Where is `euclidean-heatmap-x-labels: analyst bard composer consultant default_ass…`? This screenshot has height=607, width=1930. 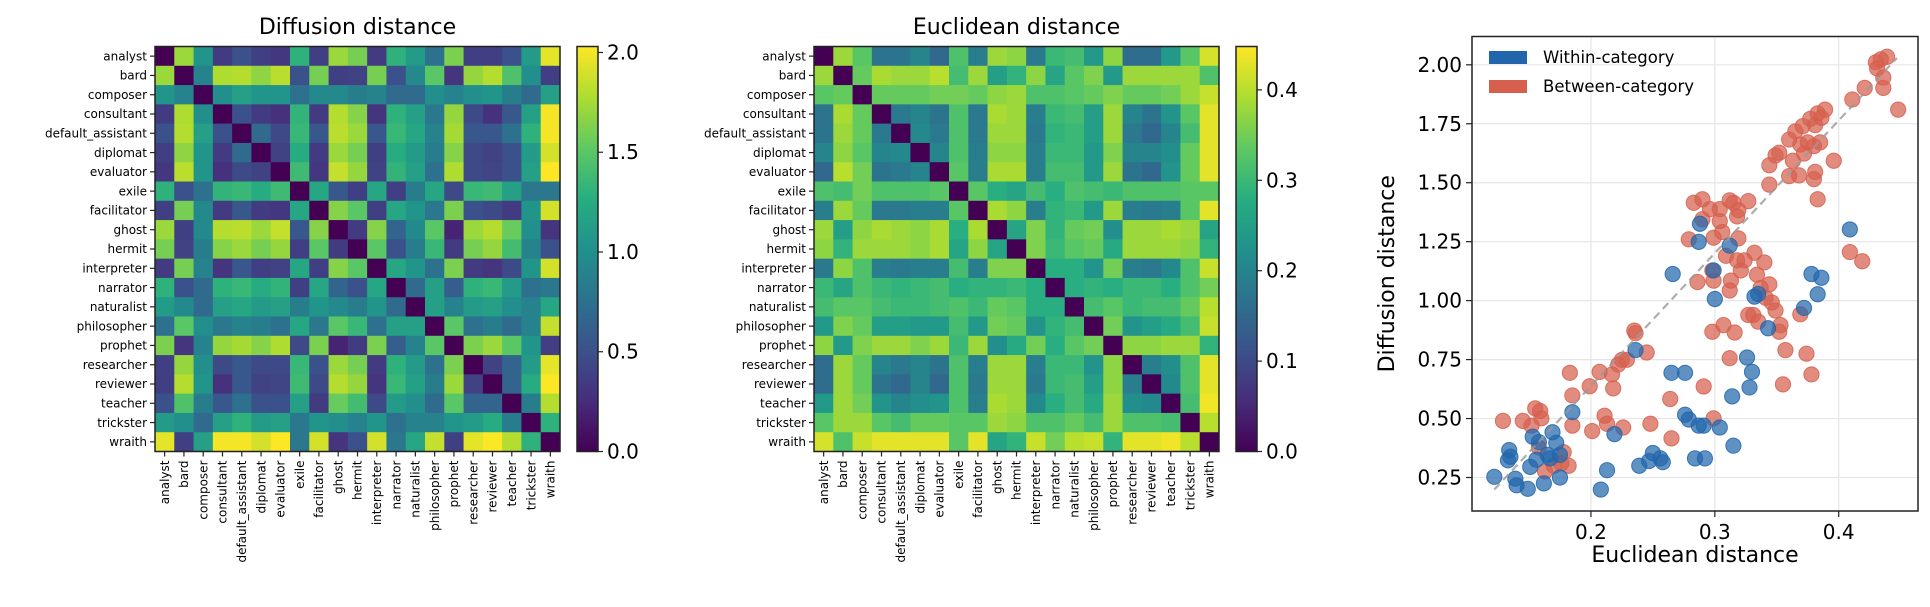 euclidean-heatmap-x-labels: analyst bard composer consultant default_ass… is located at coordinates (1017, 507).